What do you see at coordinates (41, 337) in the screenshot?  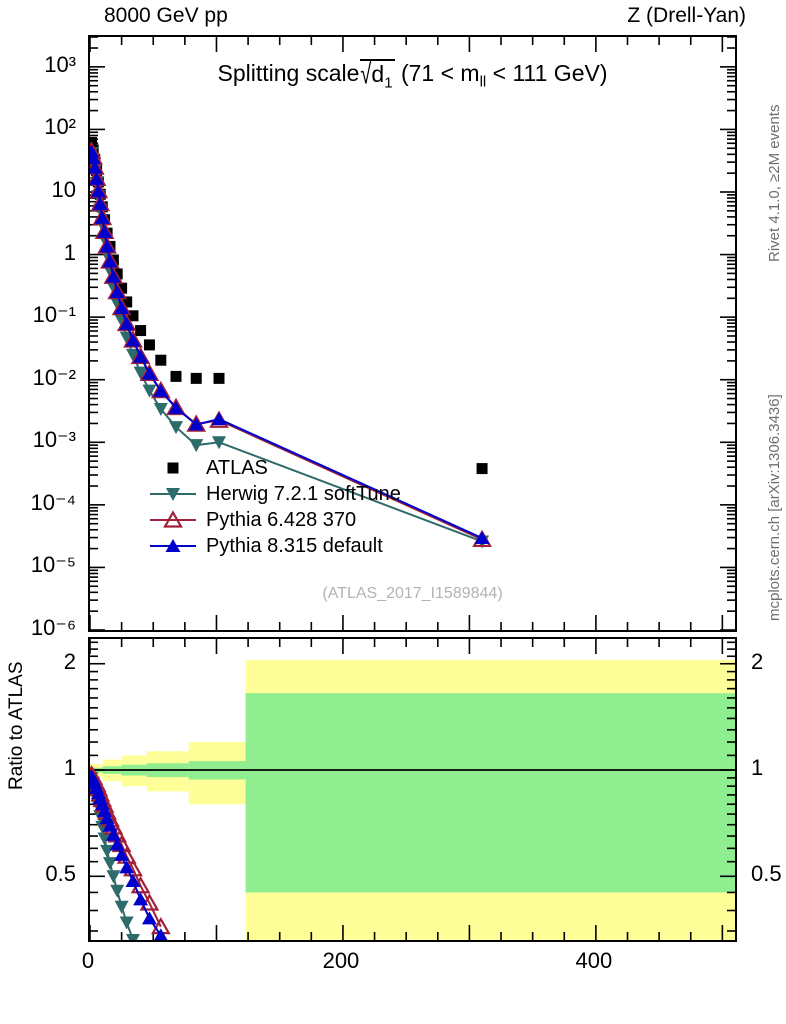 I see `main-y-tick-labels: 10³ 10² 10 1 10⁻¹ 10⁻² 10⁻³ 10⁻⁴ 10⁻⁵ 10⁻⁶` at bounding box center [41, 337].